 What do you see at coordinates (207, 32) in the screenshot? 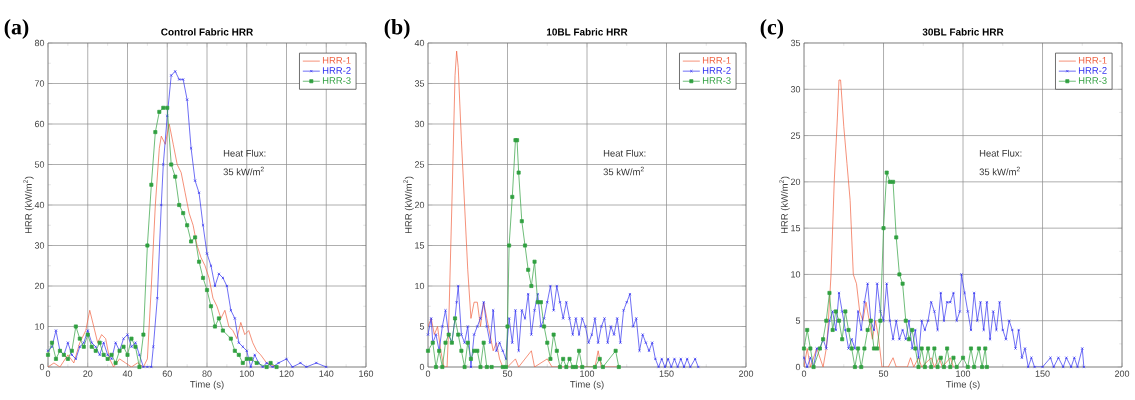
I see `chart-title: Control Fabric HRR` at bounding box center [207, 32].